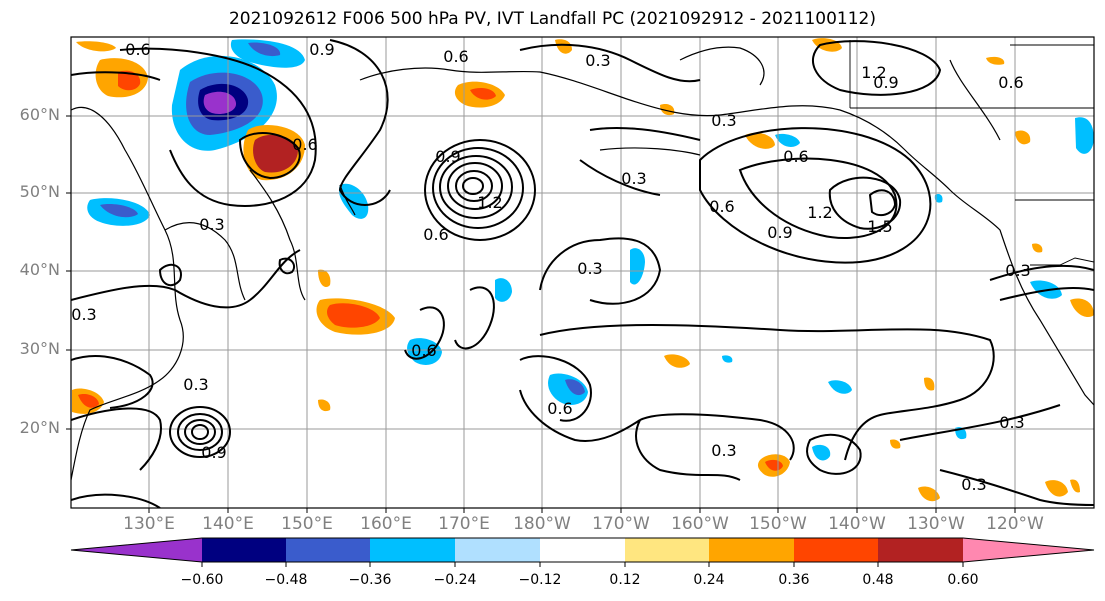 Image resolution: width=1105 pixels, height=601 pixels. What do you see at coordinates (971, 153) in the screenshot?
I see `borders` at bounding box center [971, 153].